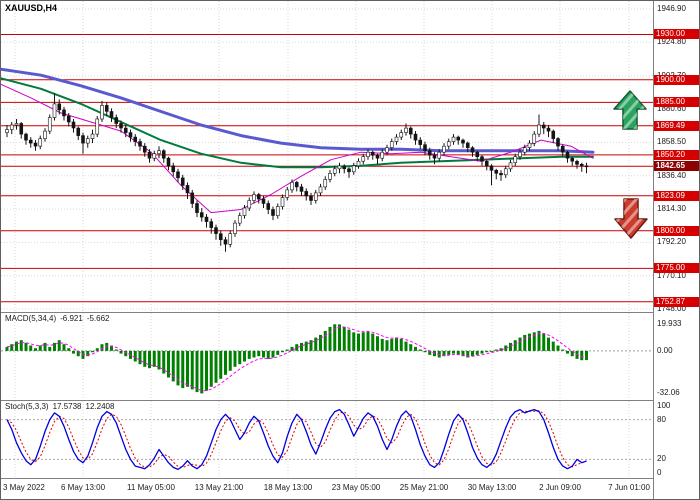 This screenshot has width=700, height=500. I want to click on arrow-down-icon, so click(619, 220).